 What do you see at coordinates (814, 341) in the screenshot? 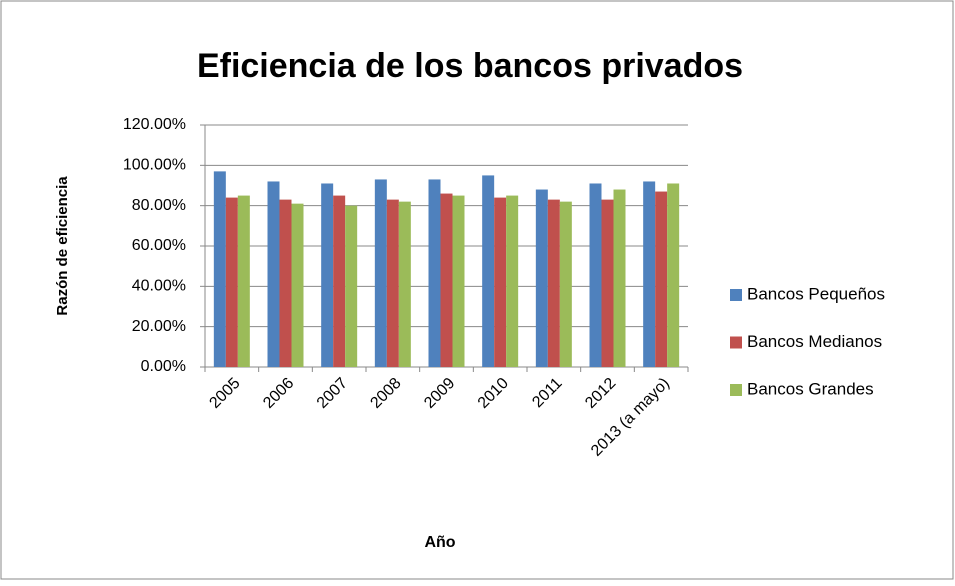
I see `legend-label: Bancos Medianos` at bounding box center [814, 341].